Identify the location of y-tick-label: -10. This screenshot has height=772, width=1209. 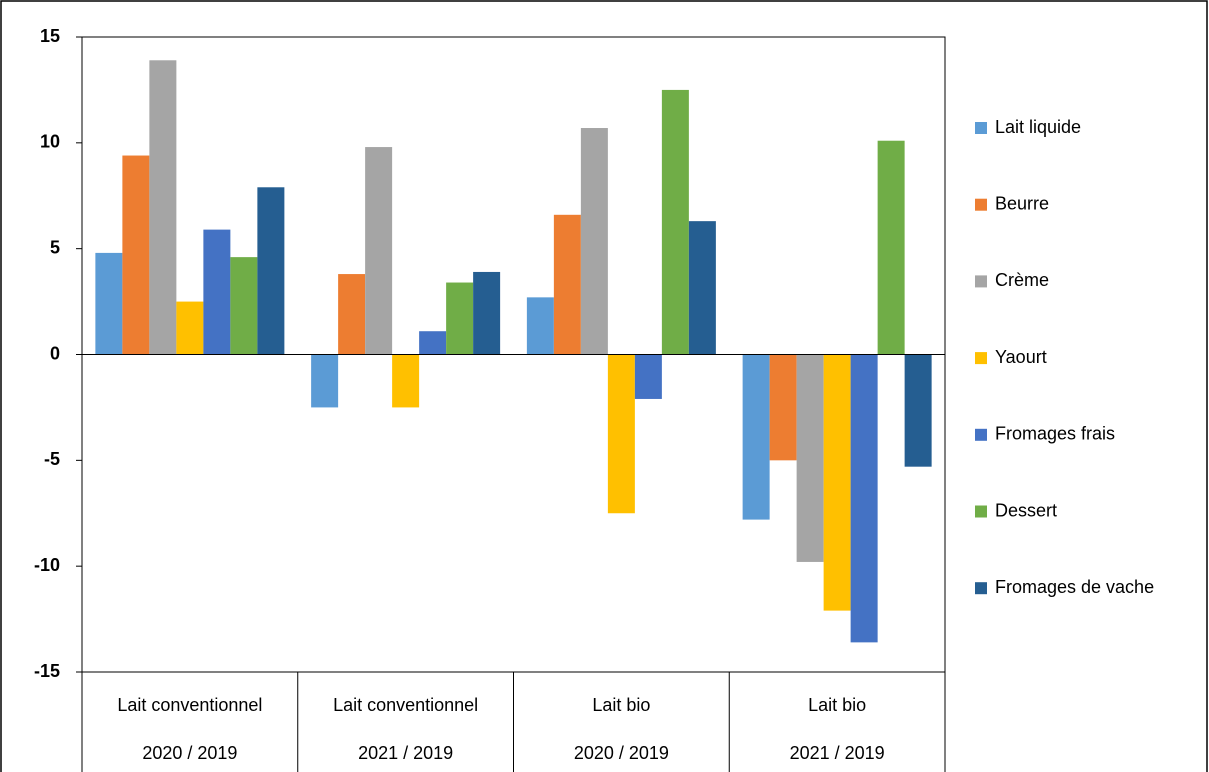
(47, 565).